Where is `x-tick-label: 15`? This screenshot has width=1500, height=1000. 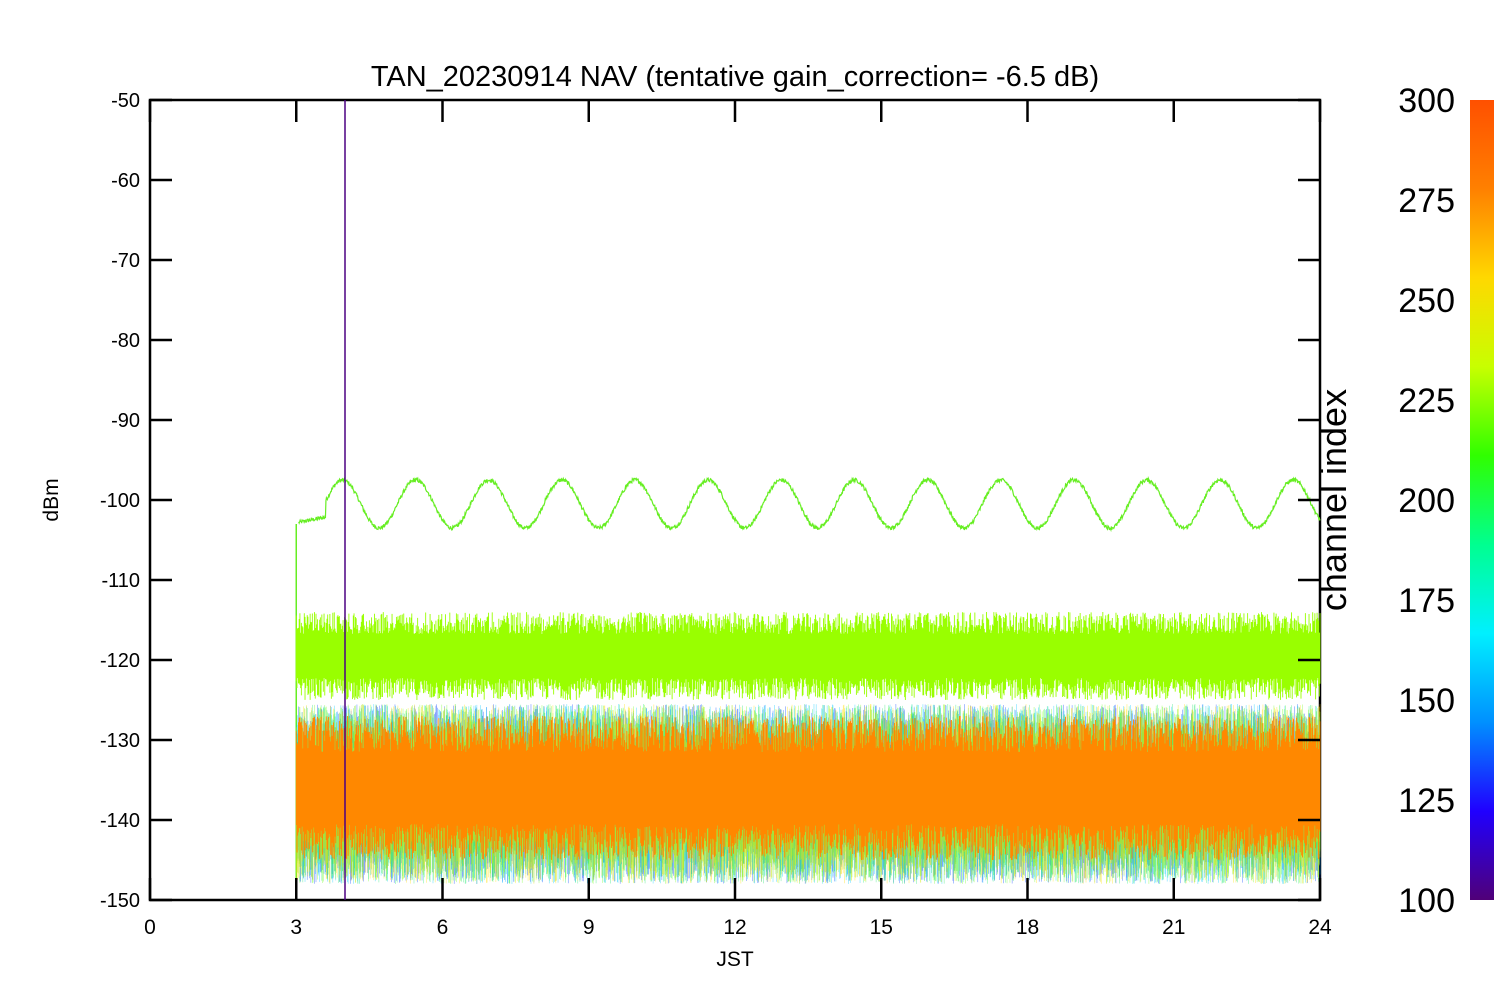
x-tick-label: 15 is located at coordinates (881, 927).